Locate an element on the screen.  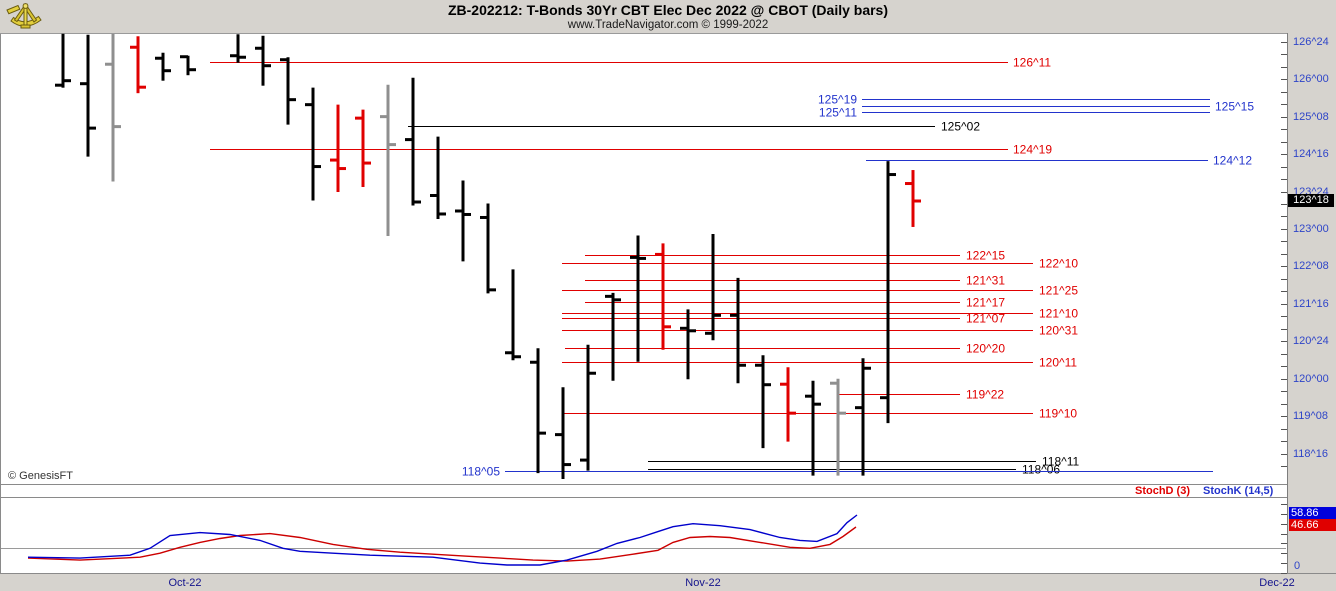
stochk-value-badge: 58.86 is located at coordinates (1312, 513).